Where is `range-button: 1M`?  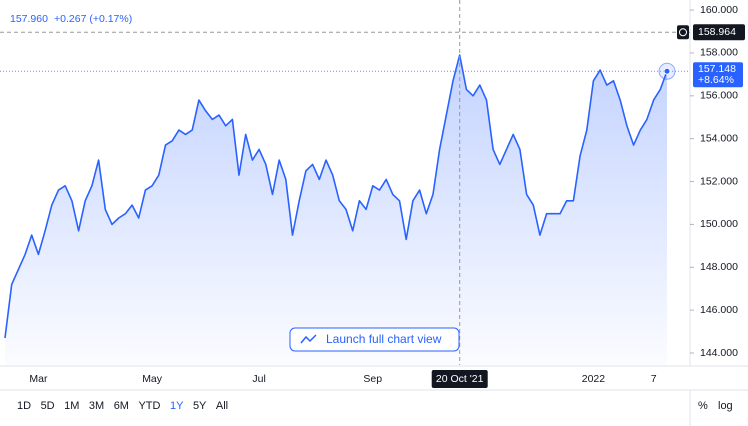 range-button: 1M is located at coordinates (71, 406).